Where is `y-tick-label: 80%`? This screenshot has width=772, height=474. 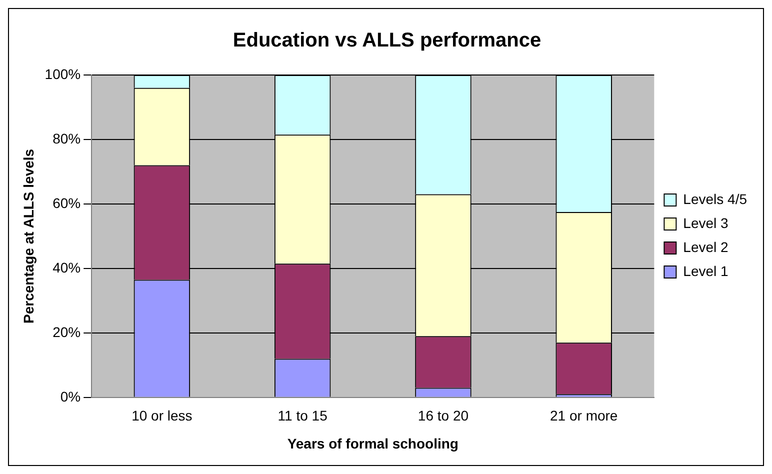
y-tick-label: 80% is located at coordinates (66, 138).